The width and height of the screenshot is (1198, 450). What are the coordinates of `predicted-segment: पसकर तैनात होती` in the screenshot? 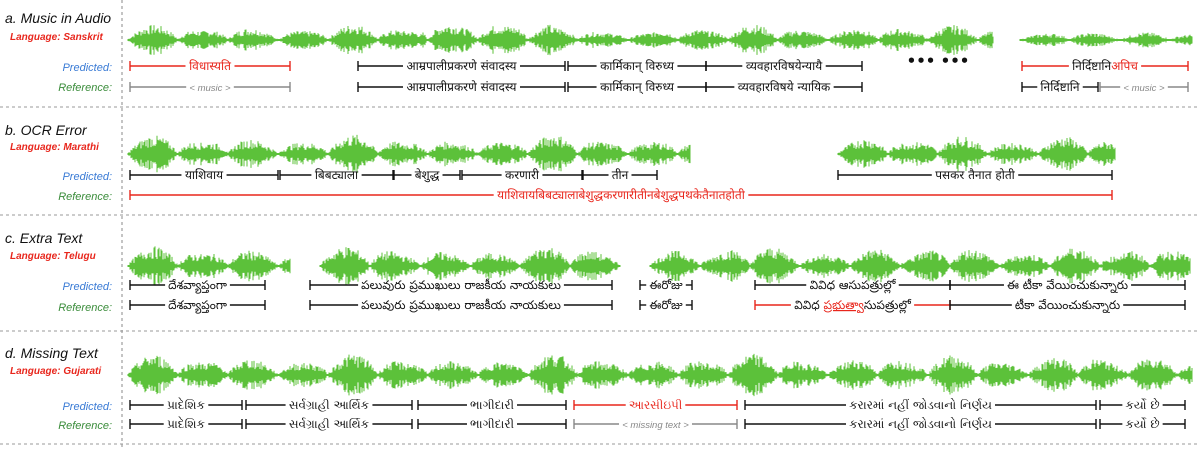 It's located at (975, 175).